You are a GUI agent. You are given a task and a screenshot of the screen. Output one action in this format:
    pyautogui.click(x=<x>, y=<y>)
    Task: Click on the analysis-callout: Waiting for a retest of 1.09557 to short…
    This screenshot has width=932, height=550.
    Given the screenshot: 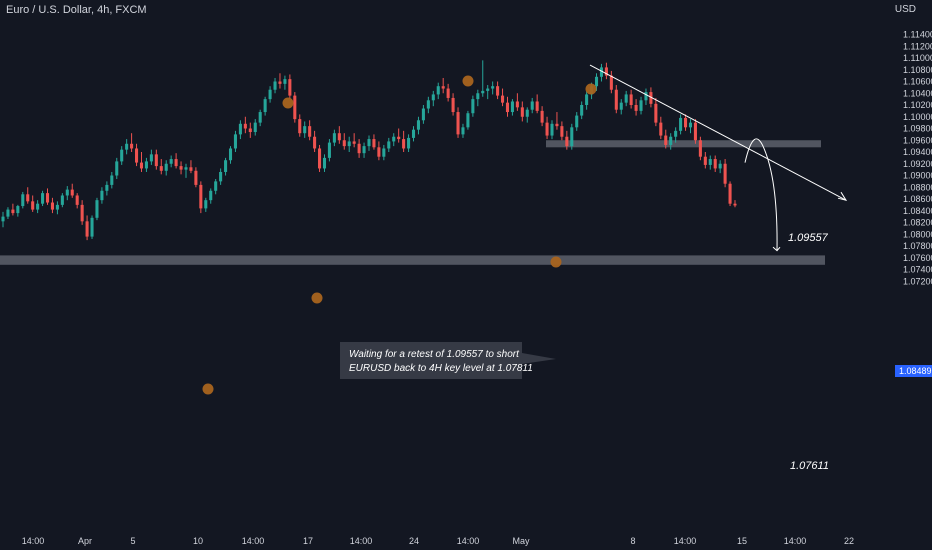 What is the action you would take?
    pyautogui.click(x=448, y=360)
    